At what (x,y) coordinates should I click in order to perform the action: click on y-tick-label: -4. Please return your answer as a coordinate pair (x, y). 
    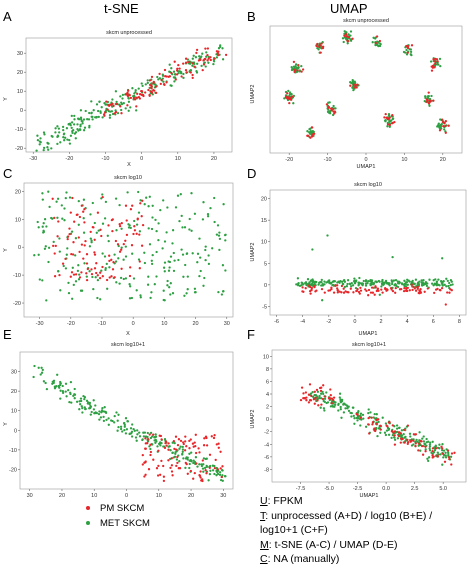
    Looking at the image, I should click on (266, 445).